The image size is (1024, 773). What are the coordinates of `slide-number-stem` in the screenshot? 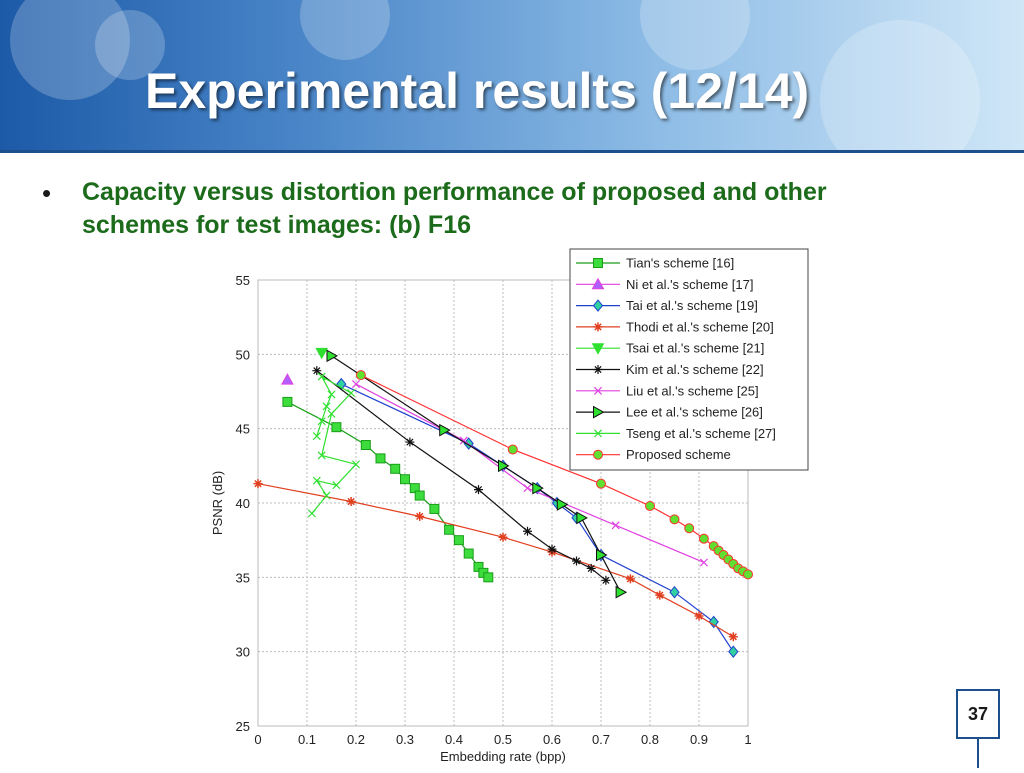 It's located at (978, 753).